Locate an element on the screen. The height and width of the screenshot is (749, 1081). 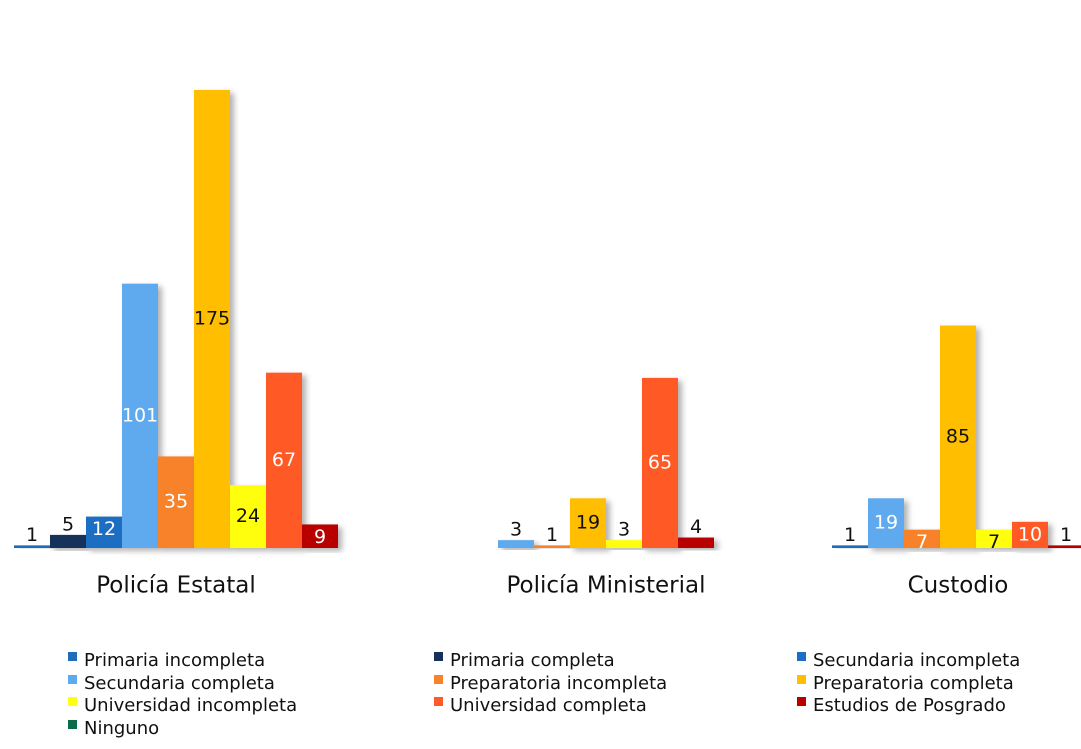
data-label: 67 is located at coordinates (284, 460).